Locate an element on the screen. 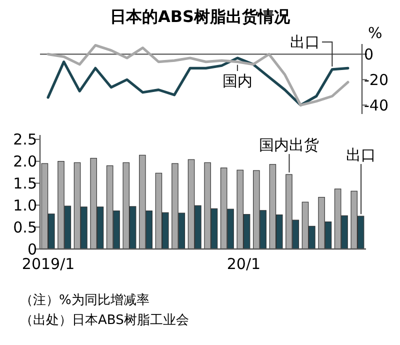  text: （出处）日本ABS树脂工业会 is located at coordinates (104, 320).